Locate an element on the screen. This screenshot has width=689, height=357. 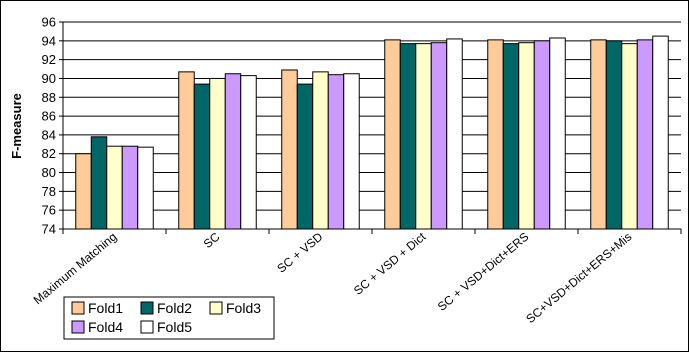
legend-swatch-fold2 is located at coordinates (147, 308).